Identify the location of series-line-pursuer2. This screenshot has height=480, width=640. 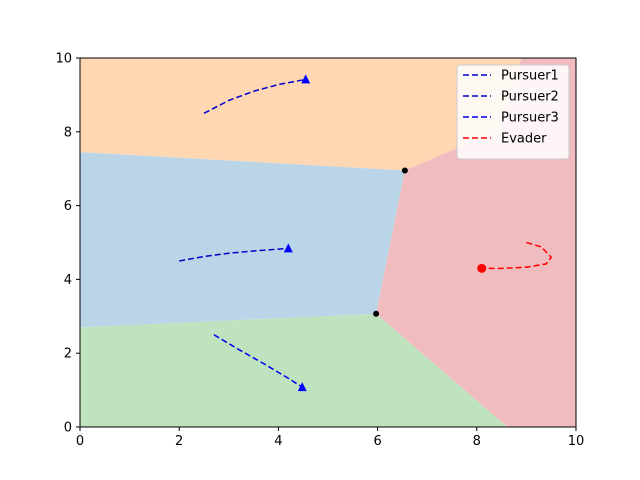
(234, 254).